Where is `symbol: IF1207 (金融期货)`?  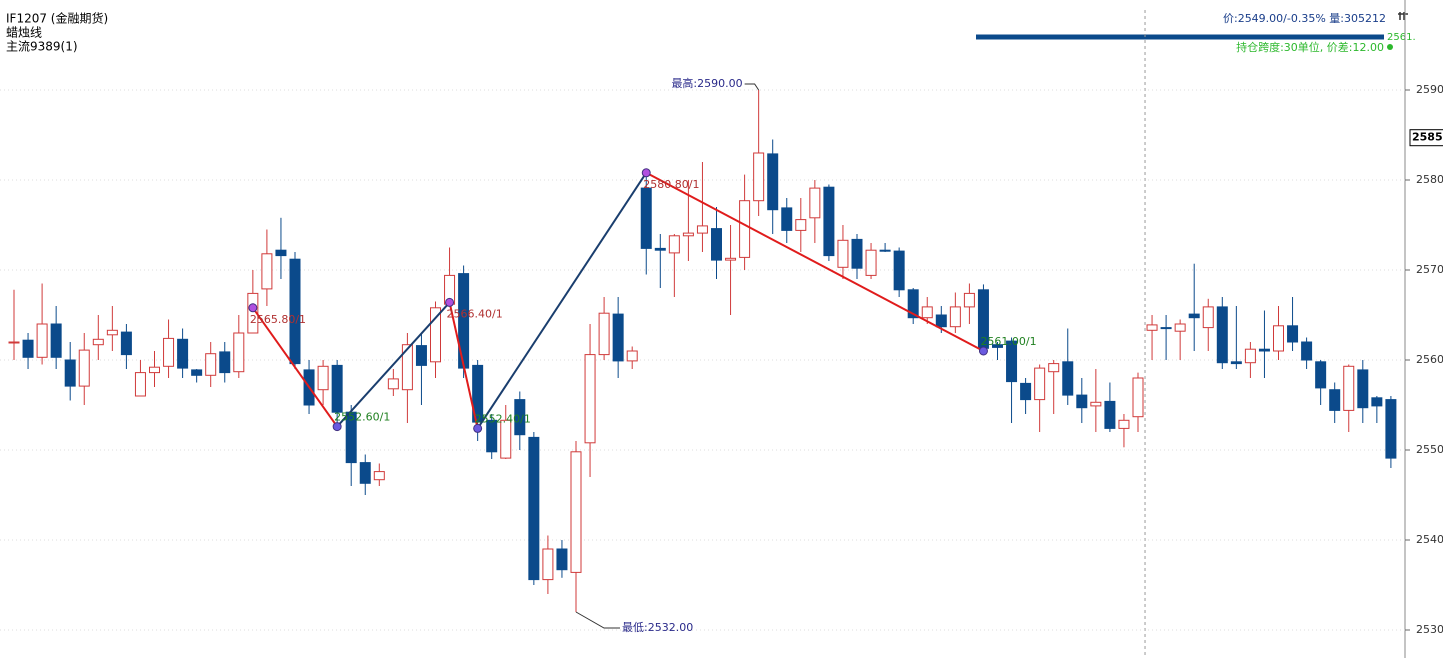
symbol: IF1207 (金融期货) is located at coordinates (57, 18).